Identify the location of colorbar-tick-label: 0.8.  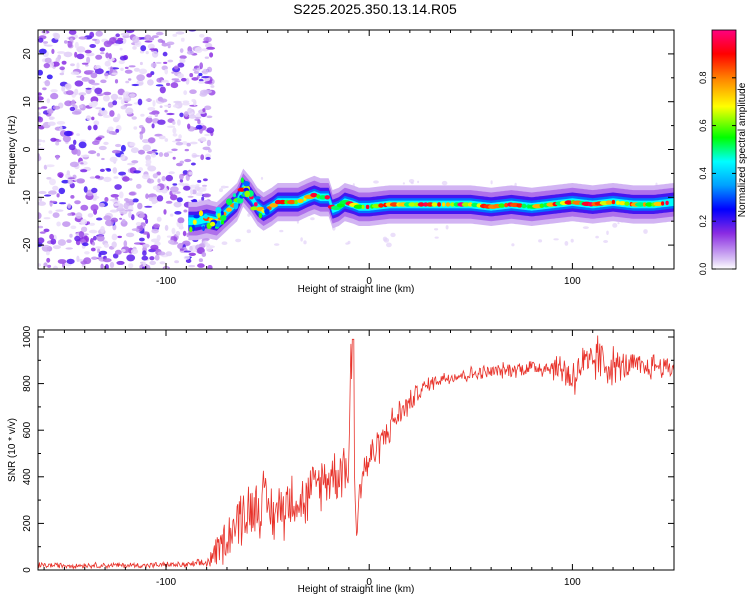
(703, 78).